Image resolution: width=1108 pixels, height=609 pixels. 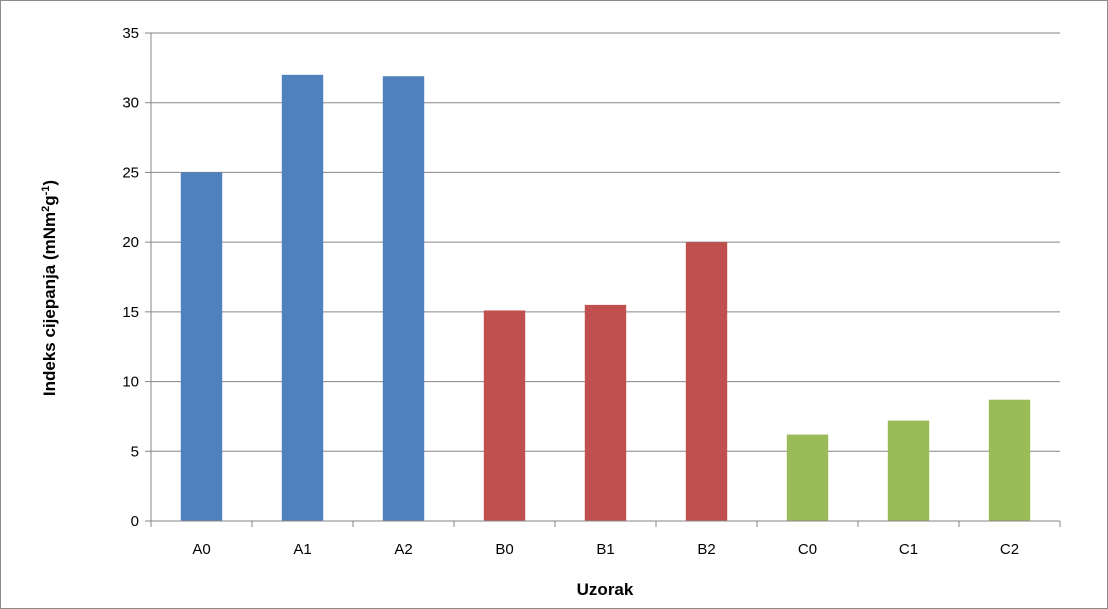 I want to click on y-tick-label-20: 20, so click(x=130, y=242).